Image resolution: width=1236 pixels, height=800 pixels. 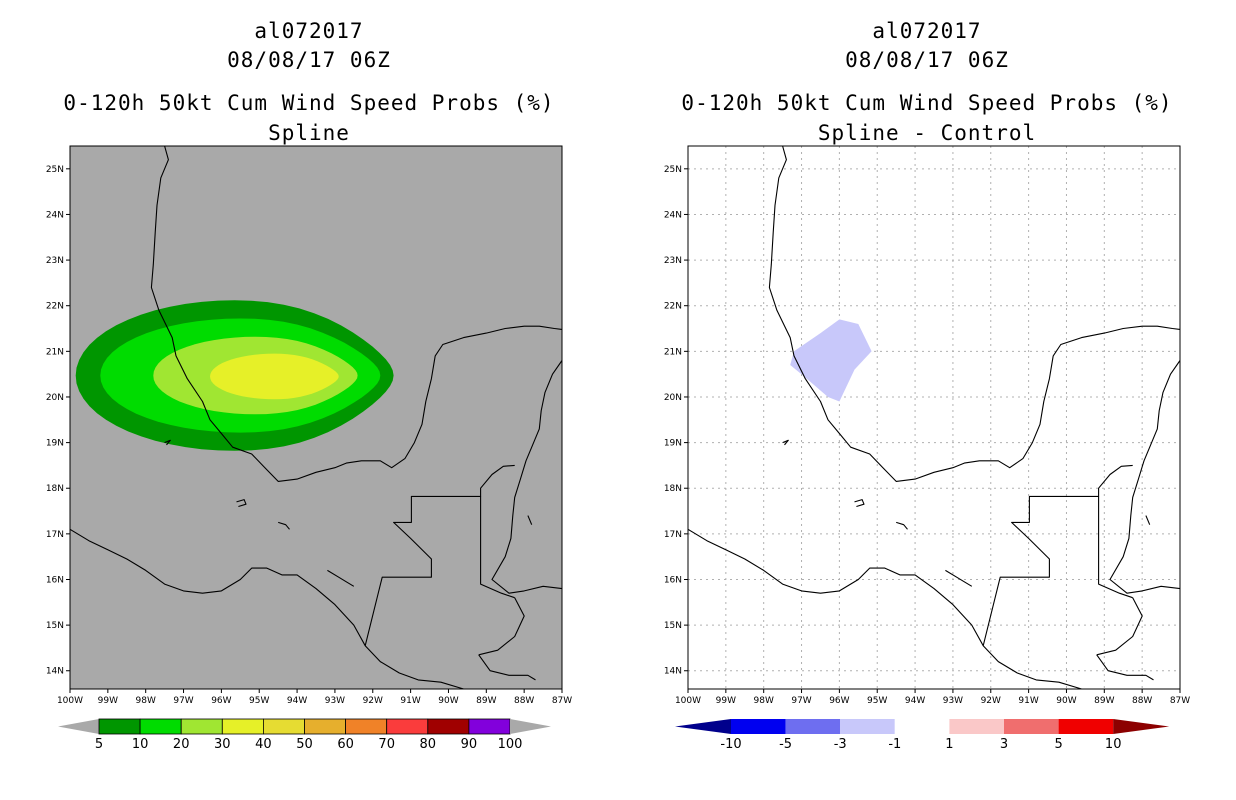 What do you see at coordinates (1119, 626) in the screenshot?
I see `honduras-border-north` at bounding box center [1119, 626].